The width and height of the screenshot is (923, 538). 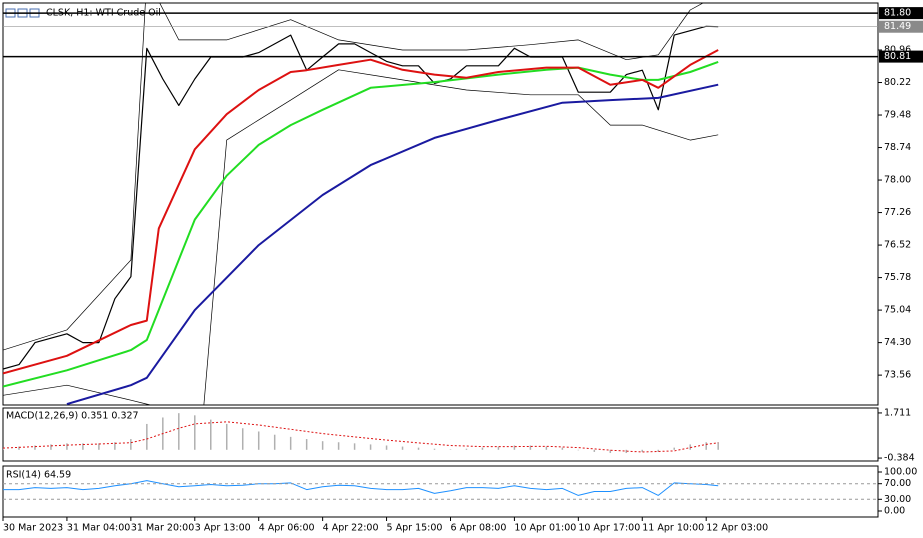 What do you see at coordinates (897, 483) in the screenshot?
I see `y-tick-label: 70.00` at bounding box center [897, 483].